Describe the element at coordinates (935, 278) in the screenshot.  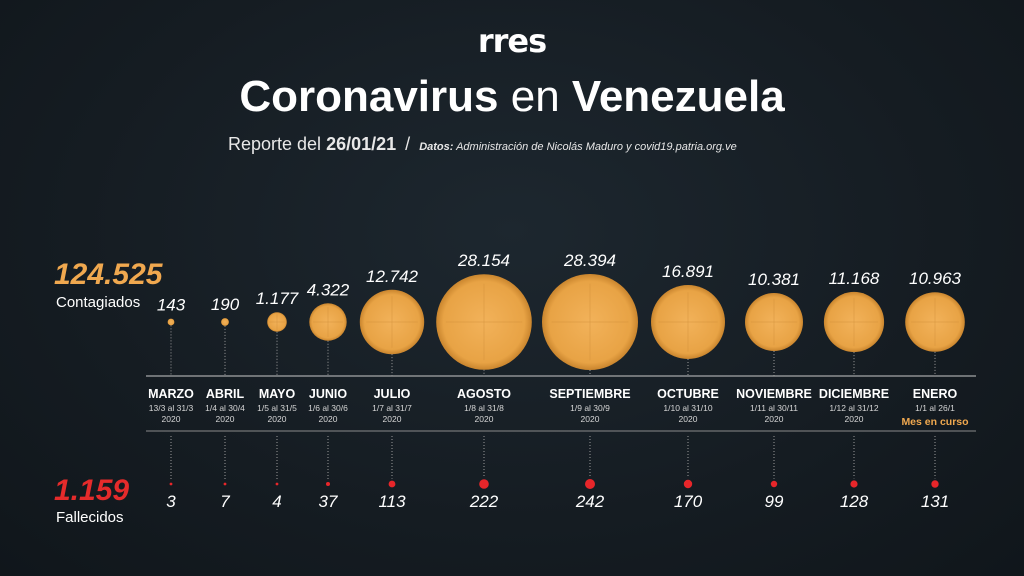
I see `case-value-label: 10.963` at that location.